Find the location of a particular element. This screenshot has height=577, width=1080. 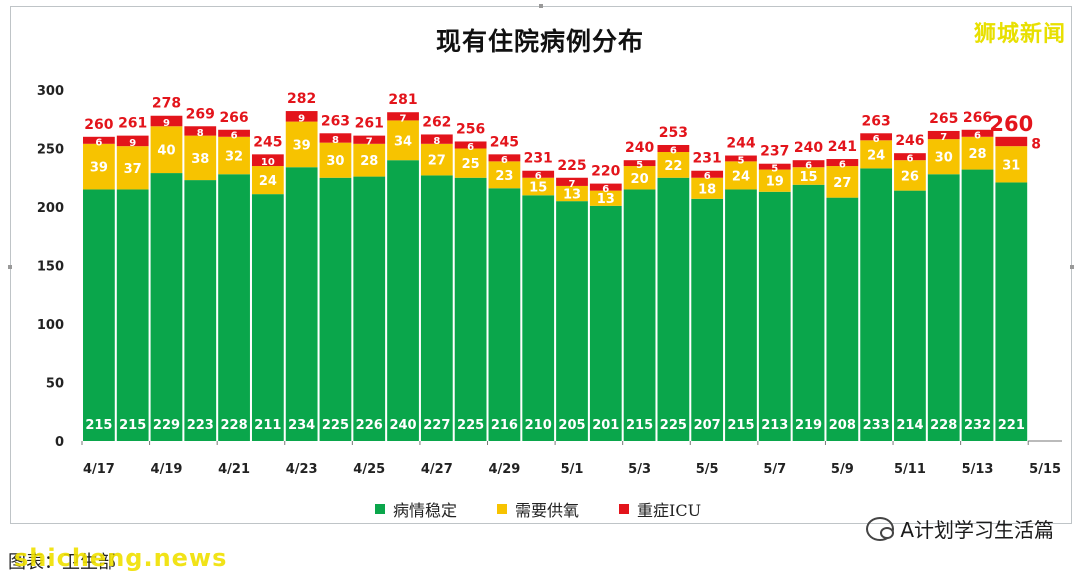

x-tick-label: 5/3 is located at coordinates (639, 469).